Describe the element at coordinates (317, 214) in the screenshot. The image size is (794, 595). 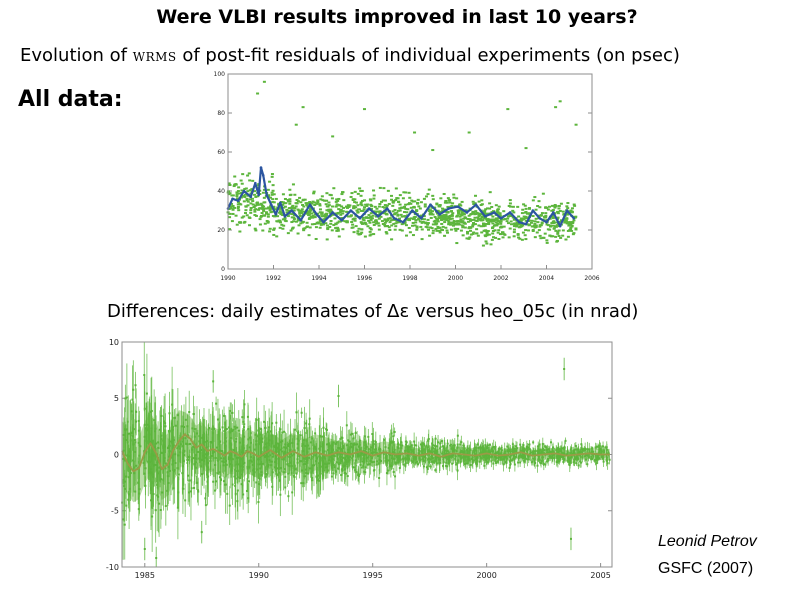
I see `trend-point` at that location.